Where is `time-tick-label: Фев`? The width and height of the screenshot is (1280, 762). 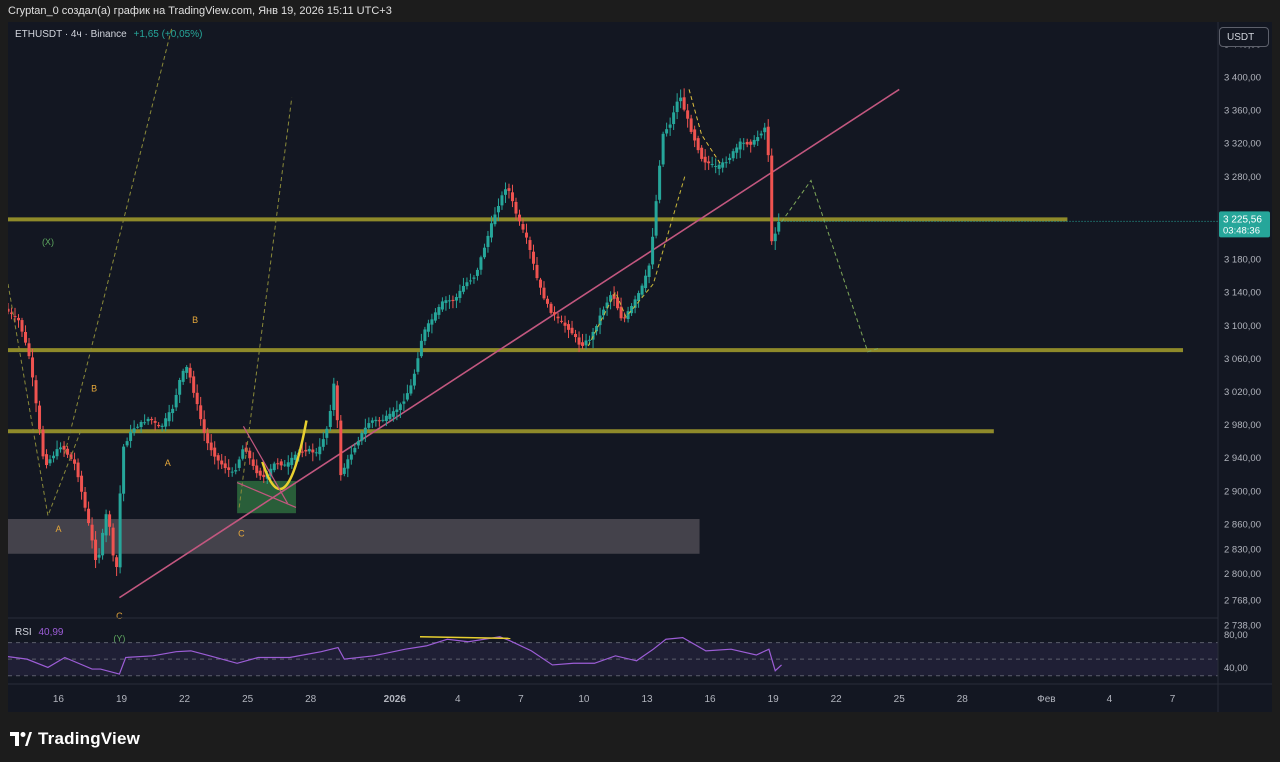 time-tick-label: Фев is located at coordinates (1046, 699).